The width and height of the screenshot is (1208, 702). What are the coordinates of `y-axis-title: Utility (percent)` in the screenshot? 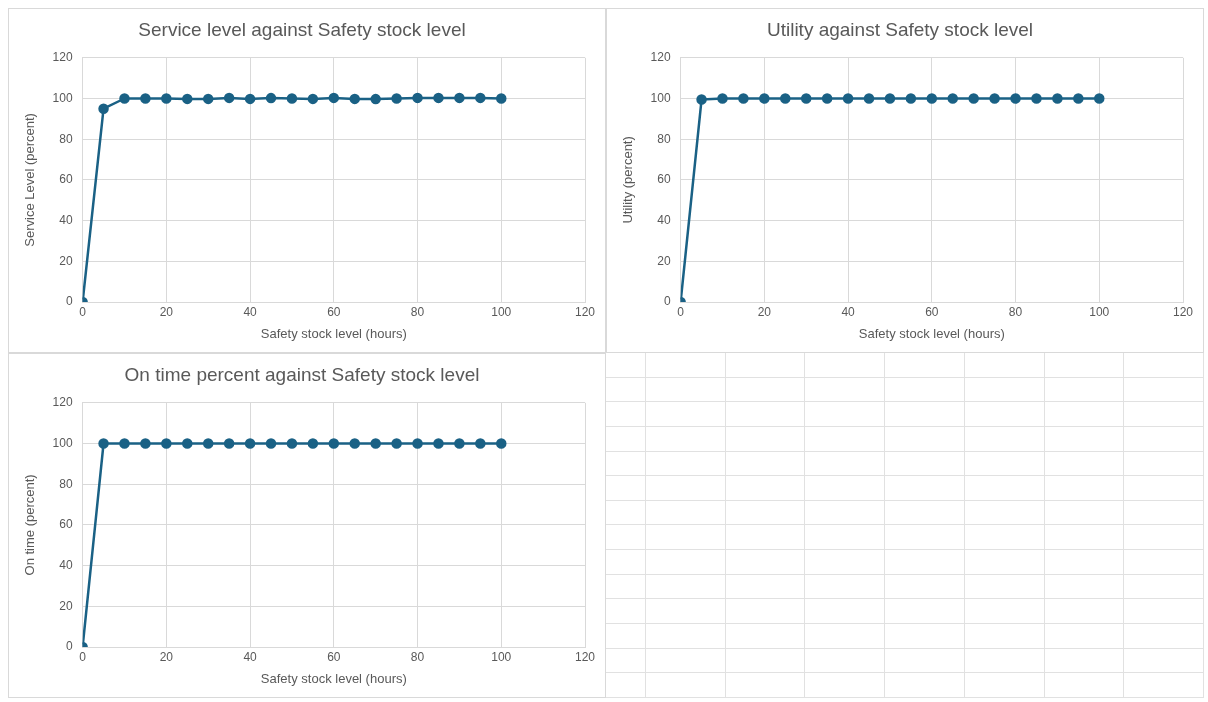 It's located at (628, 180).